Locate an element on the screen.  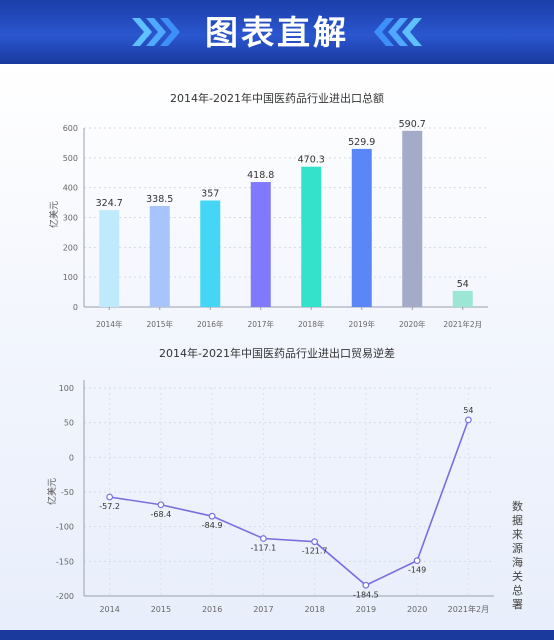
y-tick-label: 400 is located at coordinates (70, 188).